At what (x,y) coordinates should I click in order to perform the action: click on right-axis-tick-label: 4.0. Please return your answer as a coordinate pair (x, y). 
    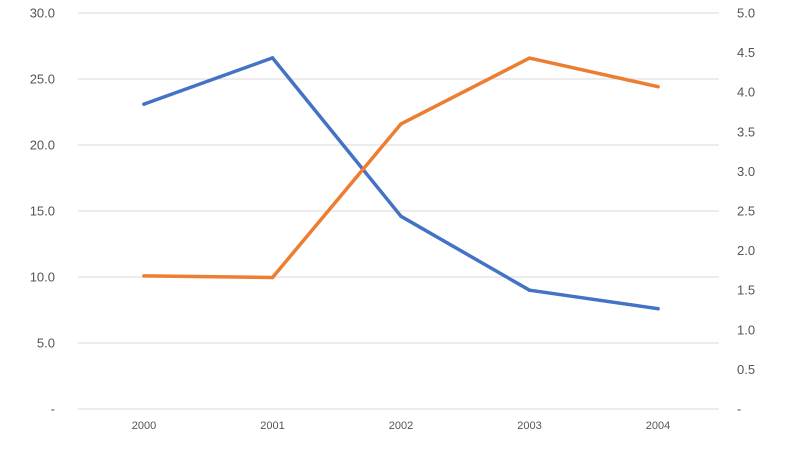
    Looking at the image, I should click on (746, 92).